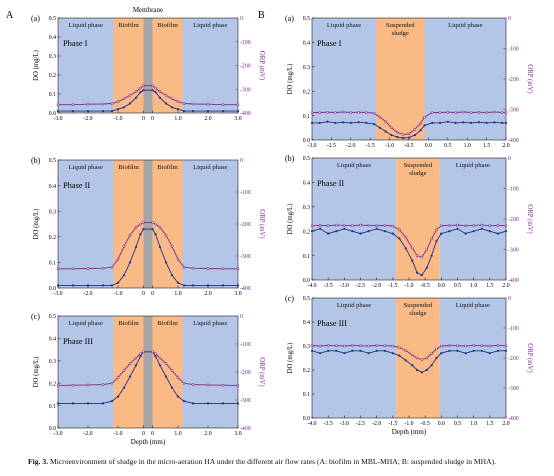 This screenshot has height=476, width=554. I want to click on do-series-line, so click(148, 257).